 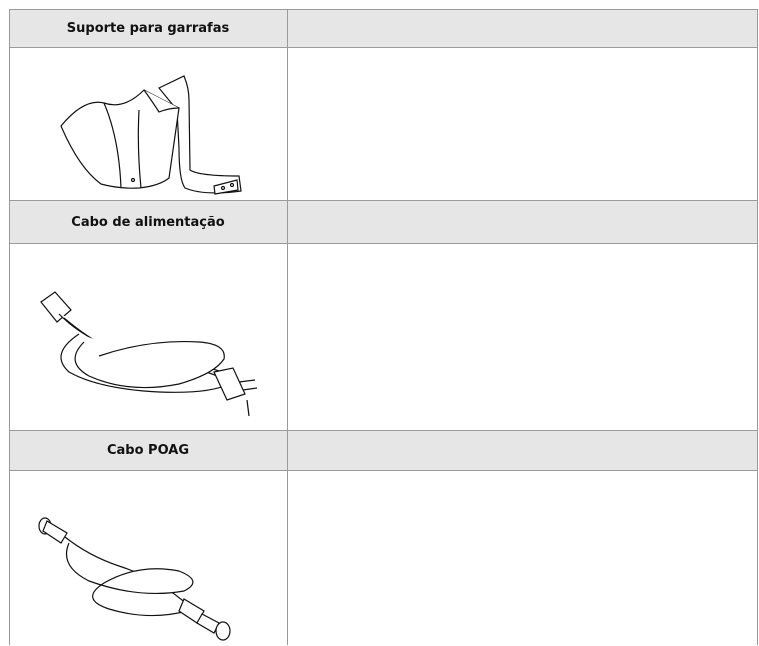 What do you see at coordinates (148, 221) in the screenshot?
I see `row-header: Cabo de alimentação` at bounding box center [148, 221].